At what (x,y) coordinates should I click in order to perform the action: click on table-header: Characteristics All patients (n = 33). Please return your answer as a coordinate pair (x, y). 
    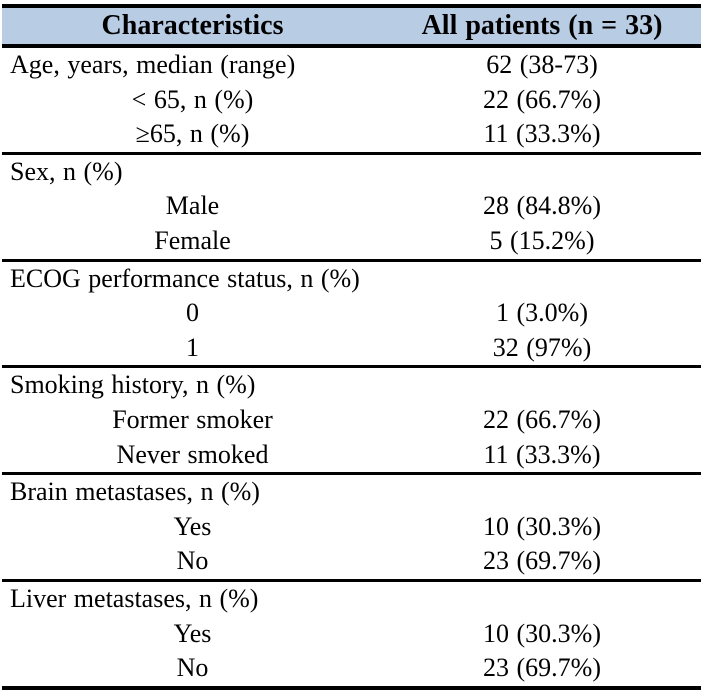
    Looking at the image, I should click on (351, 26).